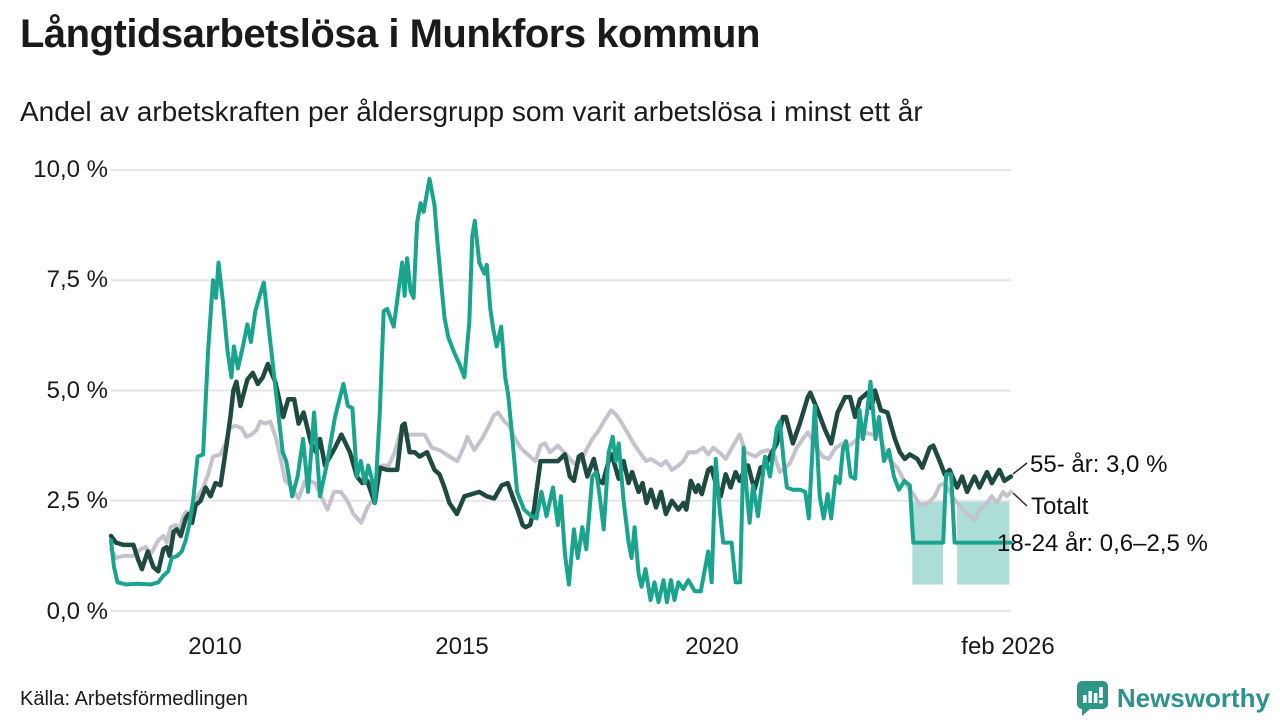 The width and height of the screenshot is (1280, 720). I want to click on y-tick-label: 0,0 %, so click(77, 611).